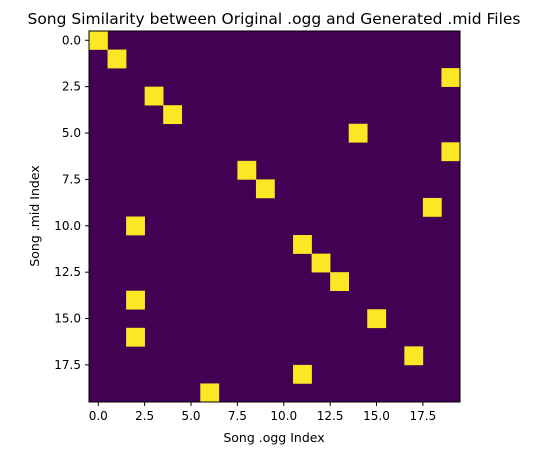 The width and height of the screenshot is (547, 455). What do you see at coordinates (190, 416) in the screenshot?
I see `x-tick-label: 5.0` at bounding box center [190, 416].